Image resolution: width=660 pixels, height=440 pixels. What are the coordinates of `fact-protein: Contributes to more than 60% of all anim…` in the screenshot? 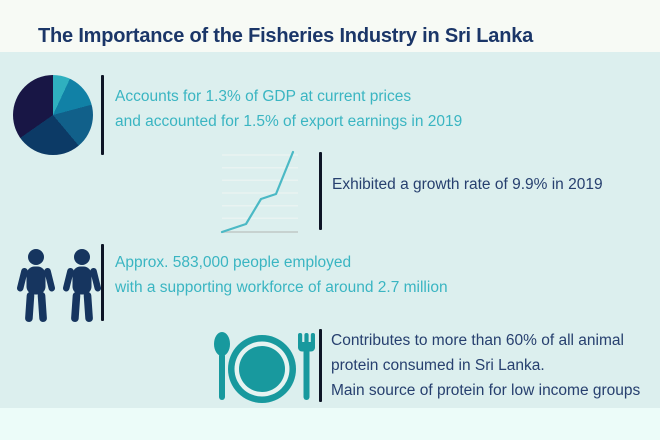 It's located at (485, 365).